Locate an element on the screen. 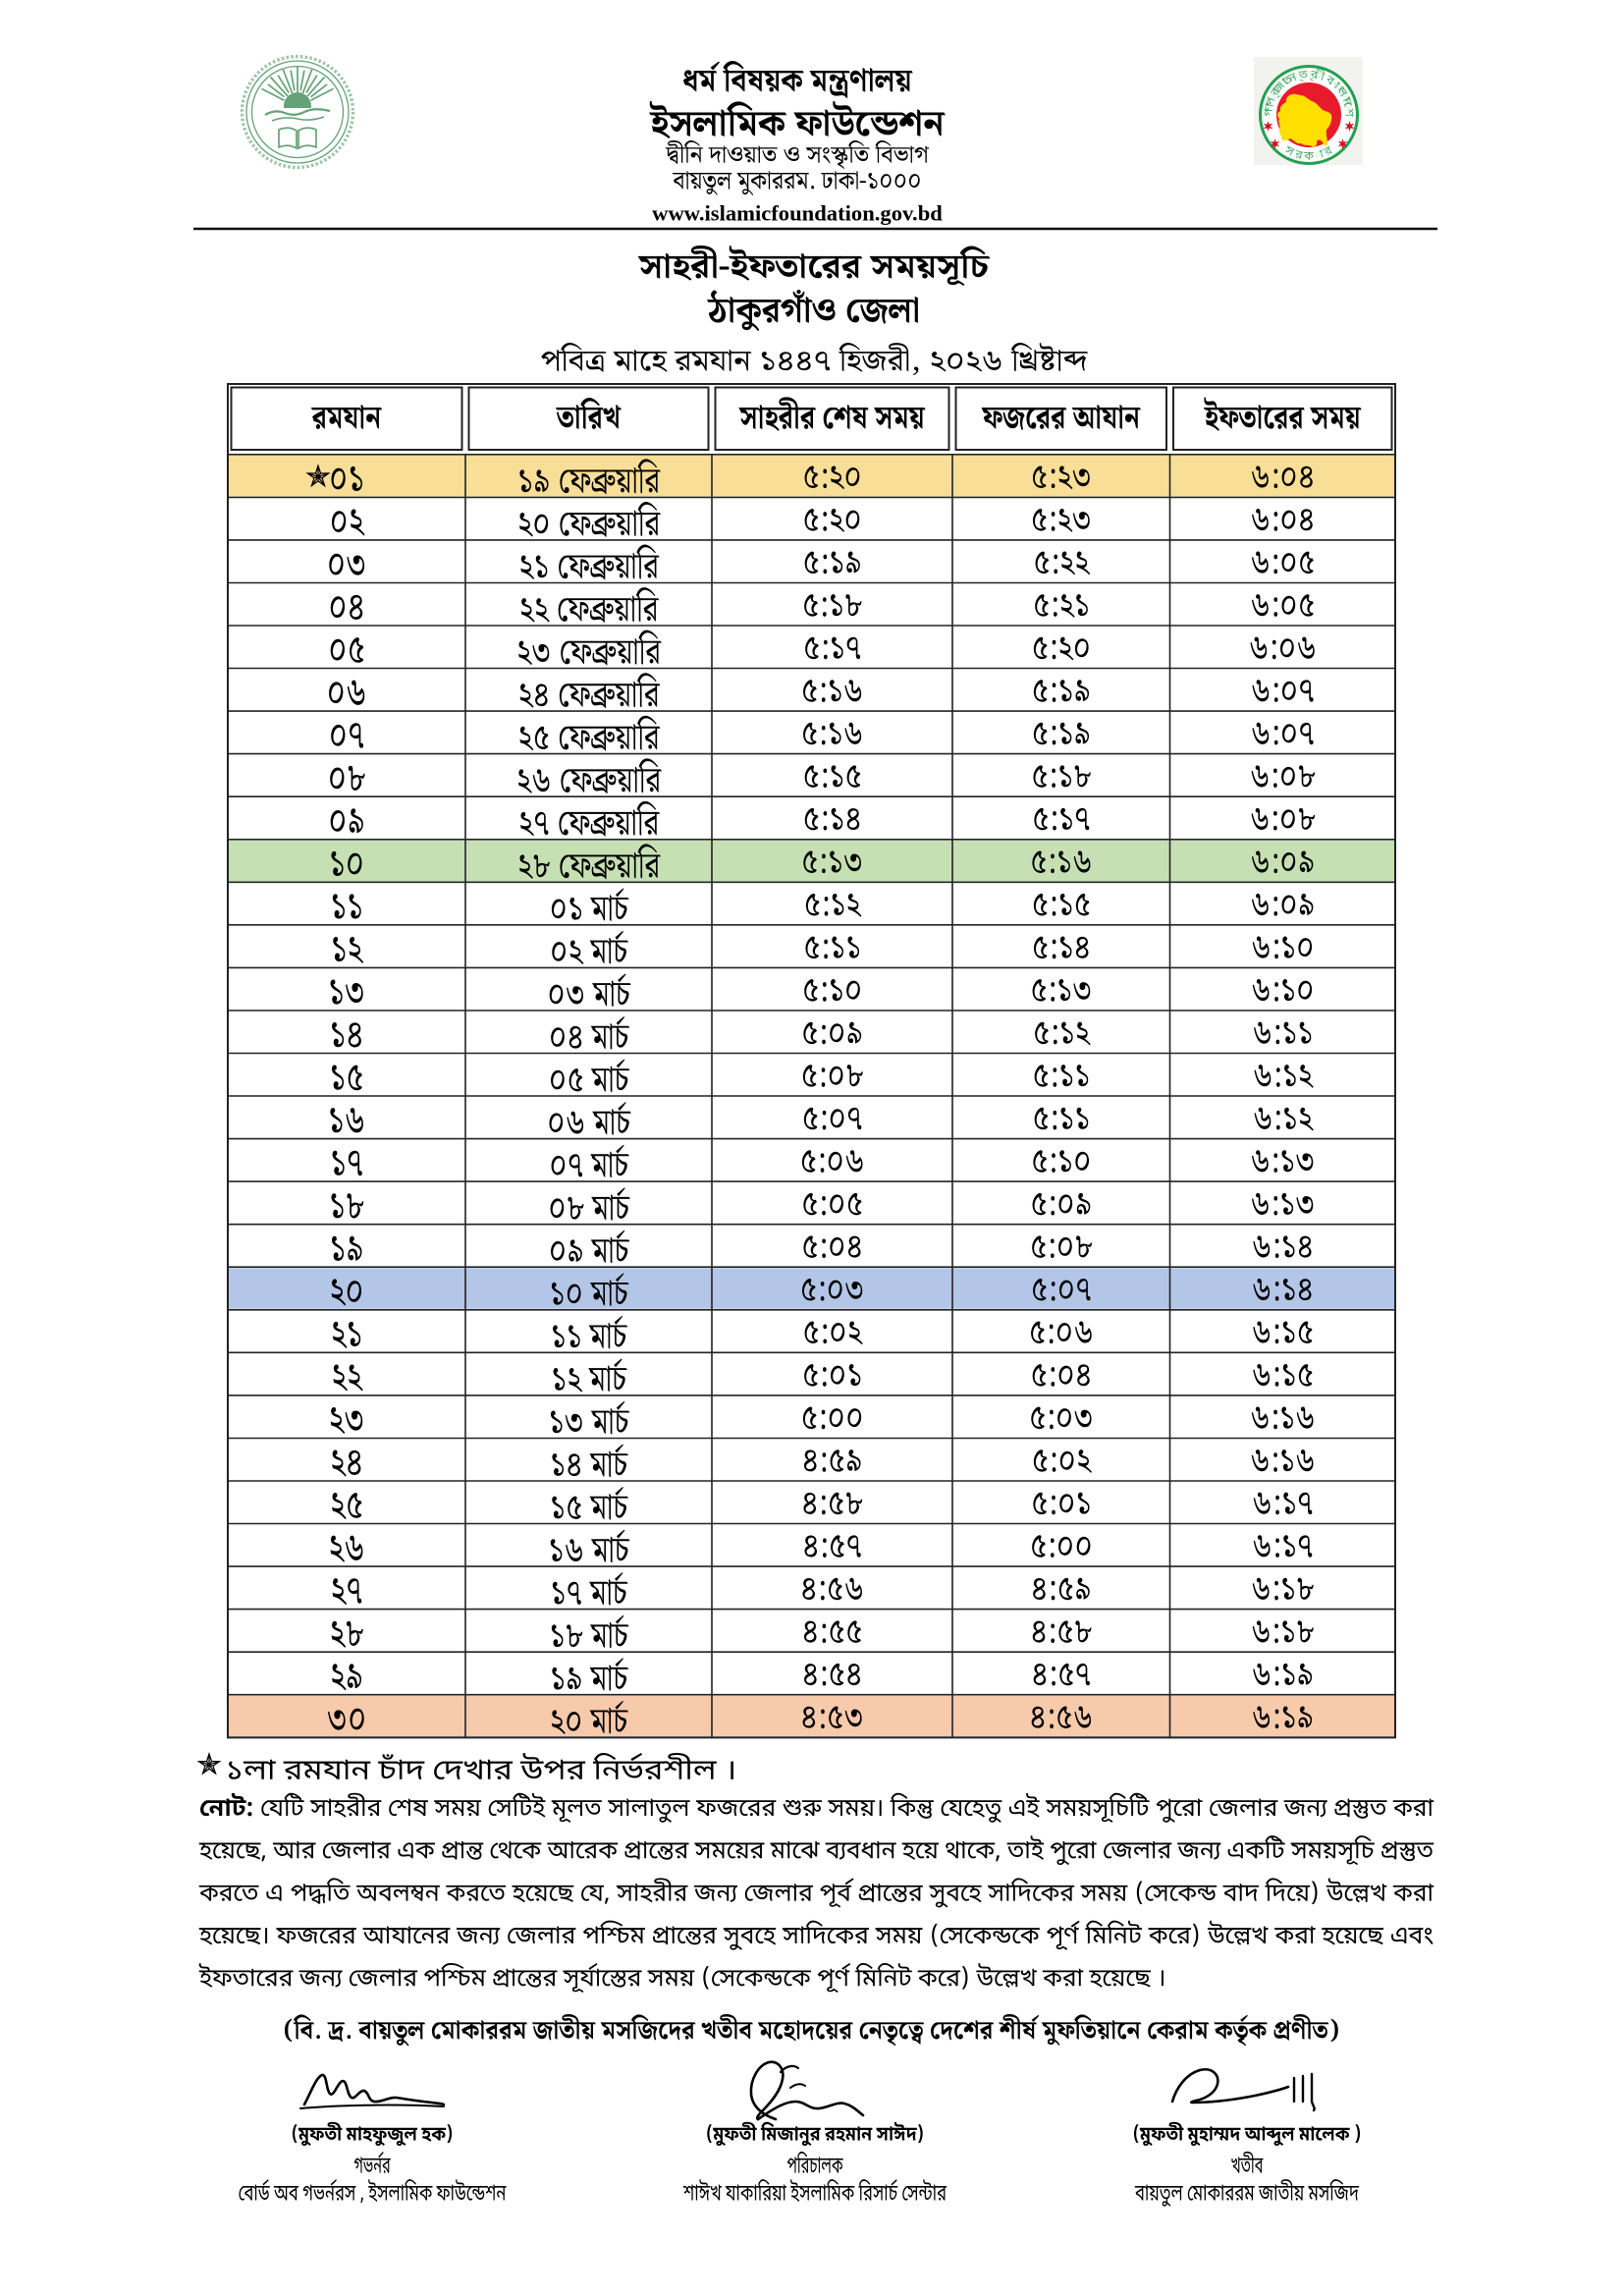  svg-text: www.islamicfoundation.gov.bd is located at coordinates (797, 213).